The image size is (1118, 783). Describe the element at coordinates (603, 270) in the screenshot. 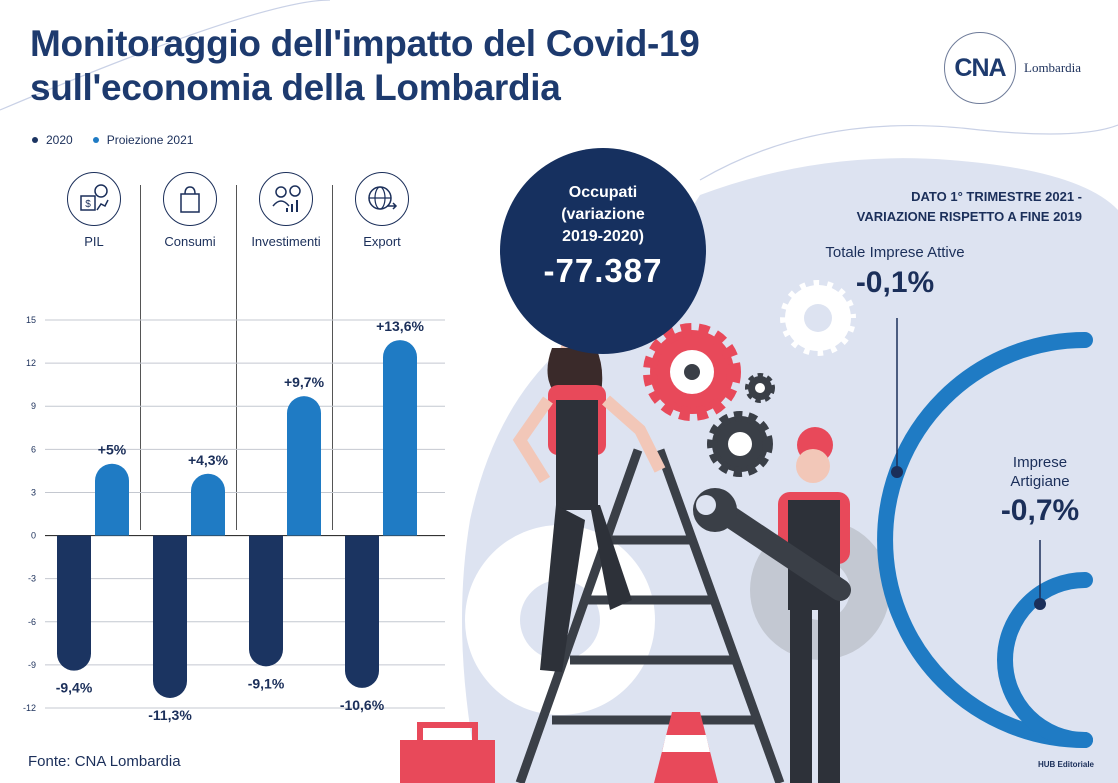

I see `occupati-value: -77.387` at that location.